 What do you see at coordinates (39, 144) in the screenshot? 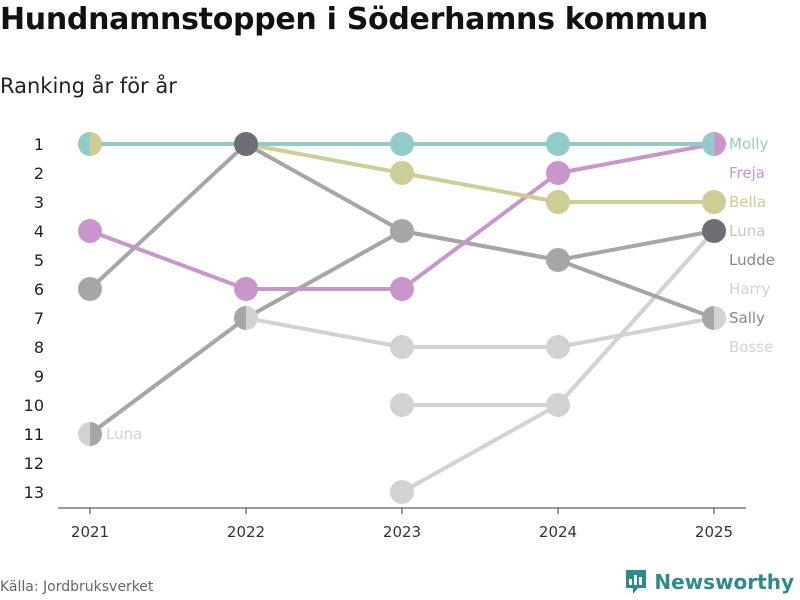
I see `y-tick-label: 1` at bounding box center [39, 144].